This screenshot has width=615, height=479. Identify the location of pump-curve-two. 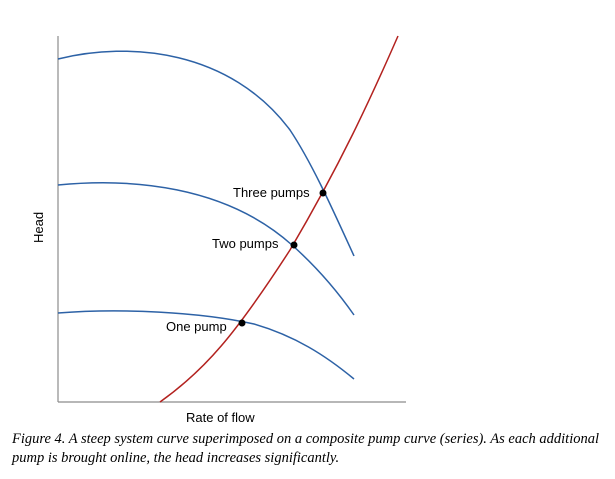
(206, 249).